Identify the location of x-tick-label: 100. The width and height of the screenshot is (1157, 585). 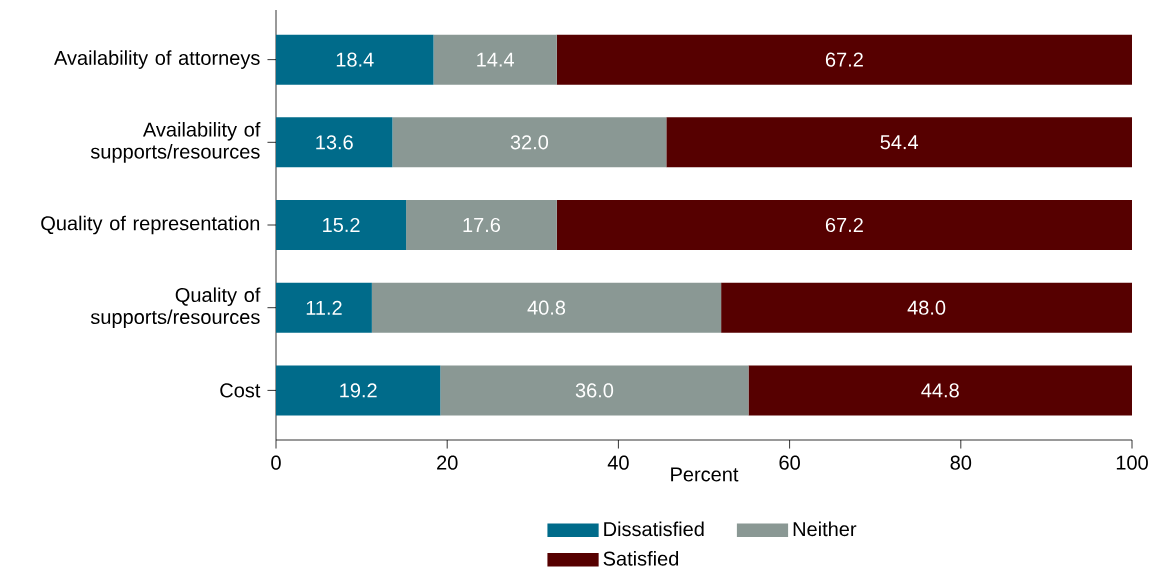
(1132, 462).